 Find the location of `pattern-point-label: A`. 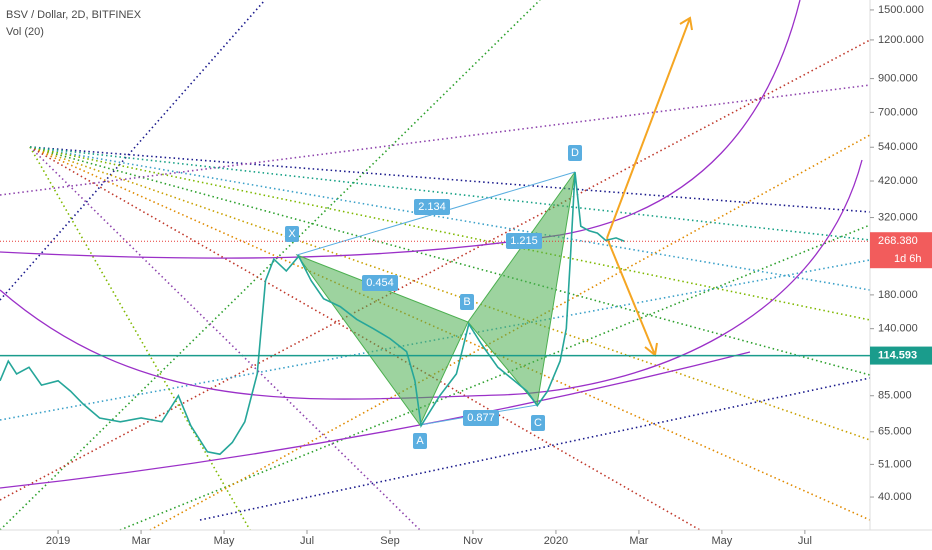

pattern-point-label: A is located at coordinates (420, 441).